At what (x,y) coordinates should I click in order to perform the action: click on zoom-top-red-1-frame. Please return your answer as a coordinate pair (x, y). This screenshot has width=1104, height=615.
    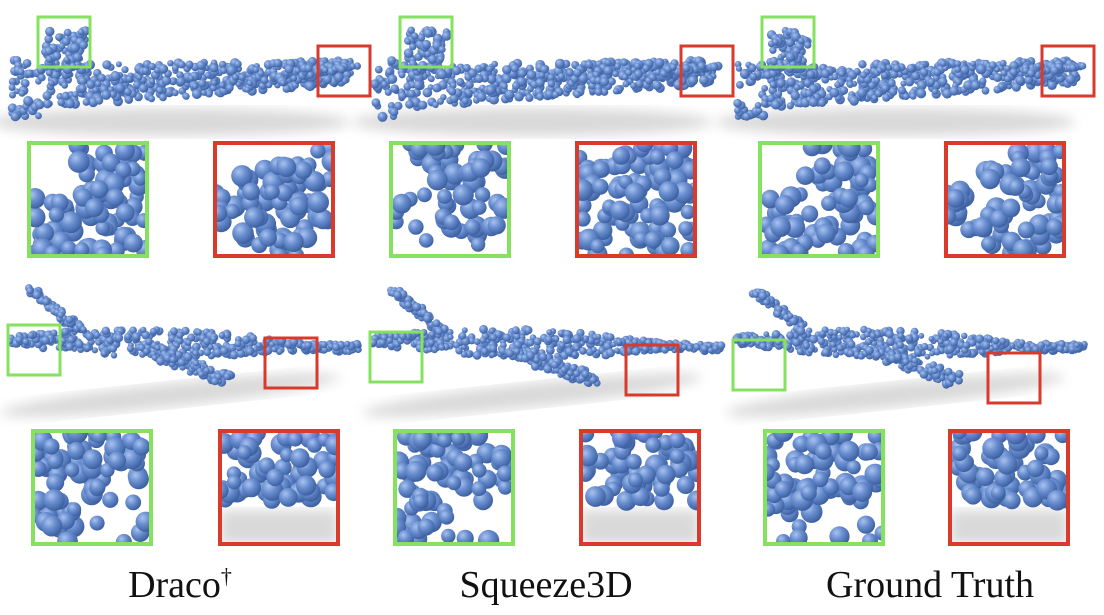
    Looking at the image, I should click on (636, 199).